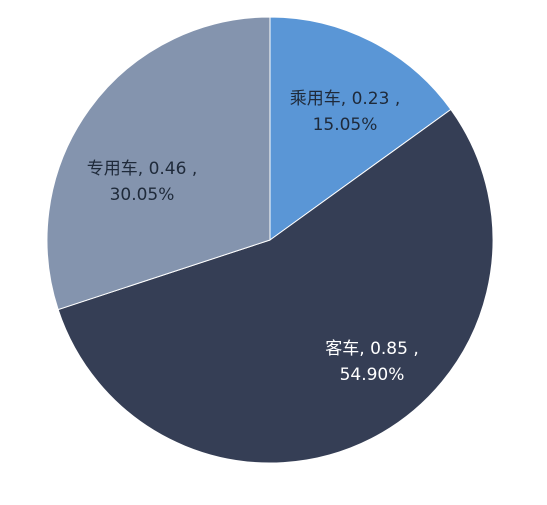 The height and width of the screenshot is (505, 547). Describe the element at coordinates (372, 375) in the screenshot. I see `percent-label: 54.90%` at that location.